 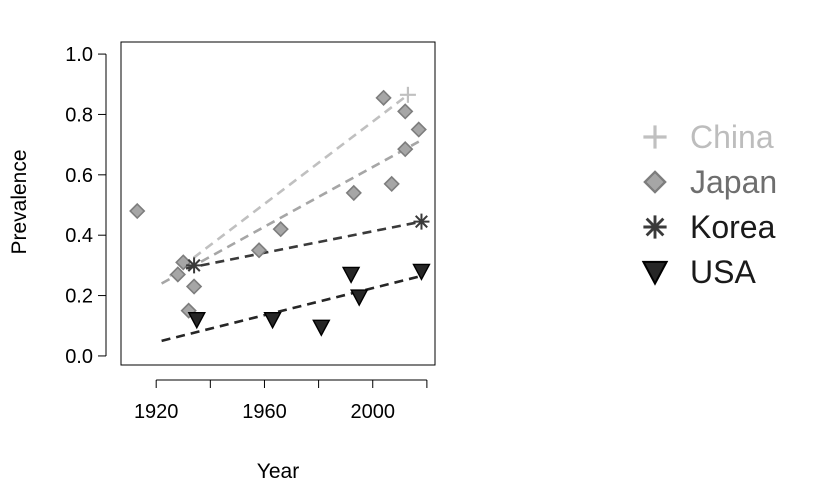 What do you see at coordinates (19, 201) in the screenshot?
I see `y-axis-title: Prevalence` at bounding box center [19, 201].